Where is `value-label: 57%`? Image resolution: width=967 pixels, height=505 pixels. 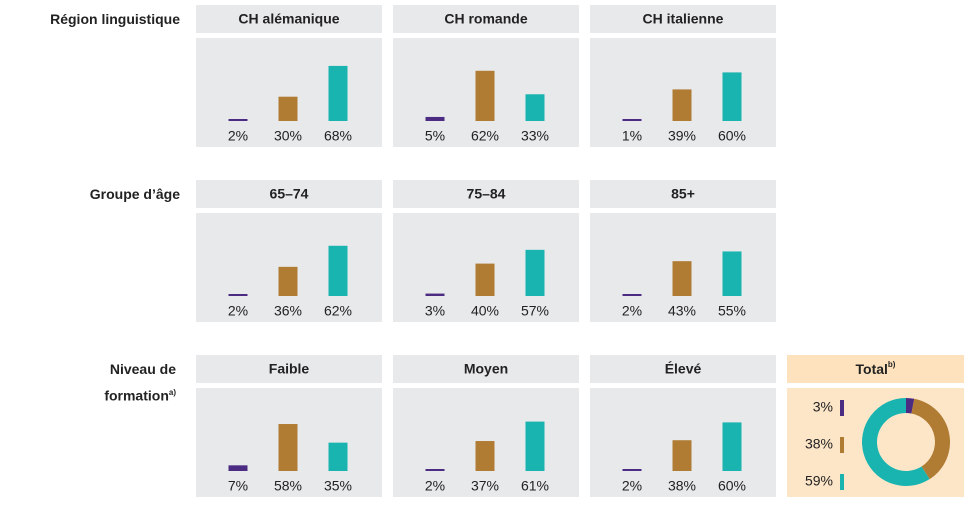
value-label: 57% is located at coordinates (535, 311).